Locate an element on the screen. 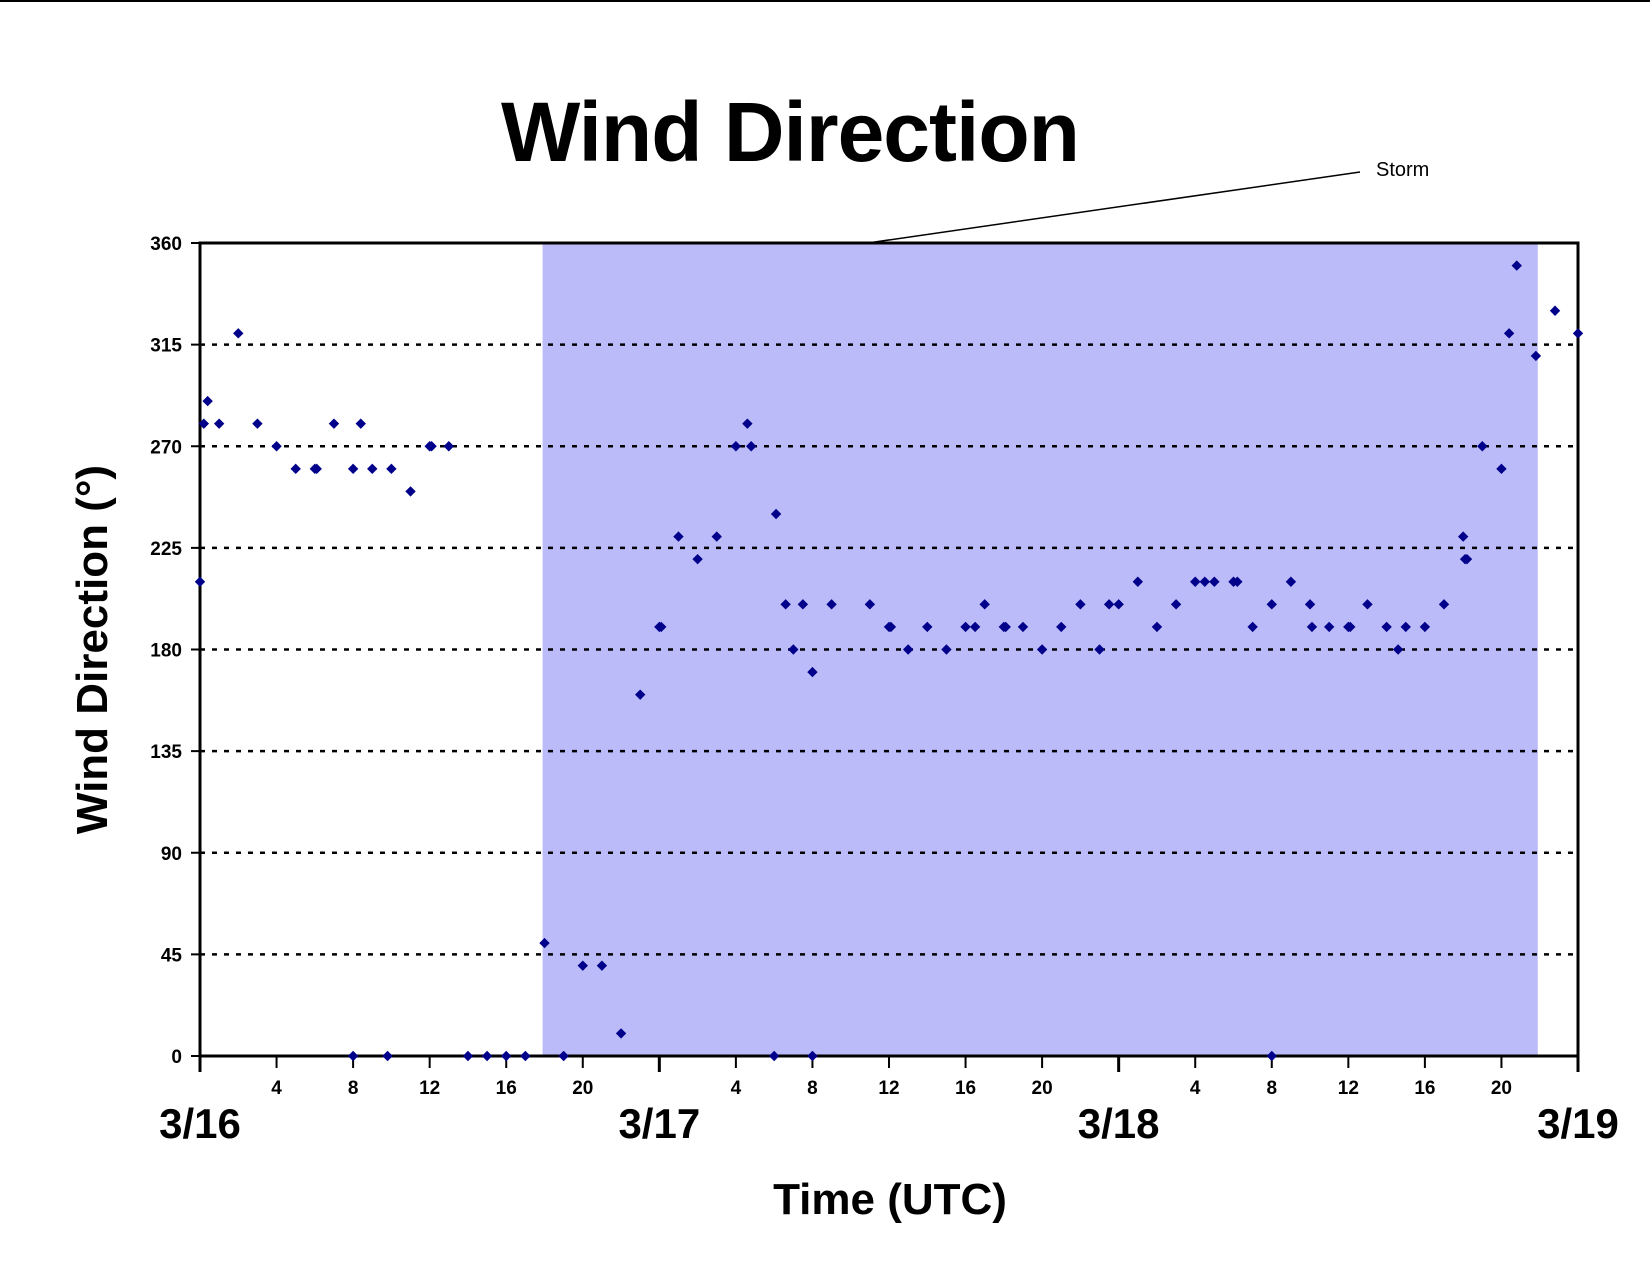 The width and height of the screenshot is (1650, 1275). y-tick-label: 360 is located at coordinates (166, 244).